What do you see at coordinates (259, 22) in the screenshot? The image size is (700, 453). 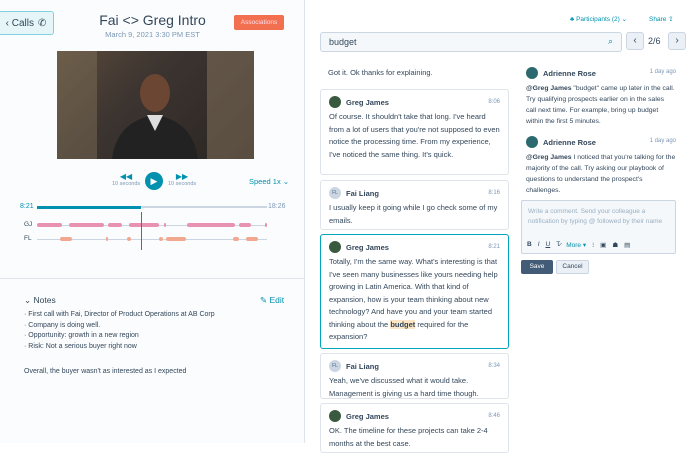 I see `associations-button: Associations` at bounding box center [259, 22].